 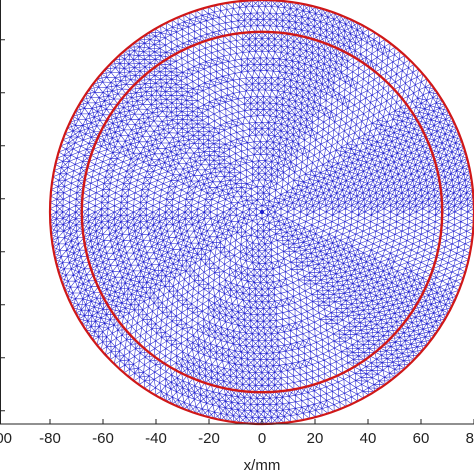 I want to click on x-axis-label: x/mm, so click(x=262, y=465).